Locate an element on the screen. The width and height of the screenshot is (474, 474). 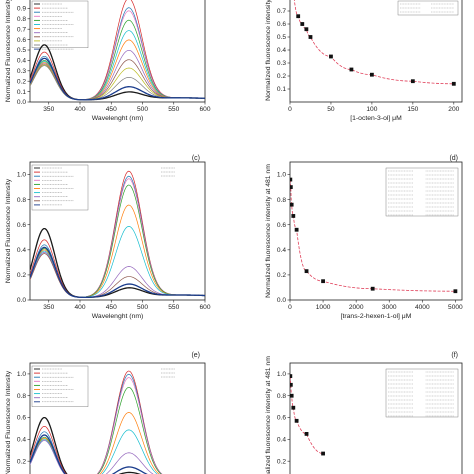
x-tick-label: 2000 is located at coordinates (356, 307).